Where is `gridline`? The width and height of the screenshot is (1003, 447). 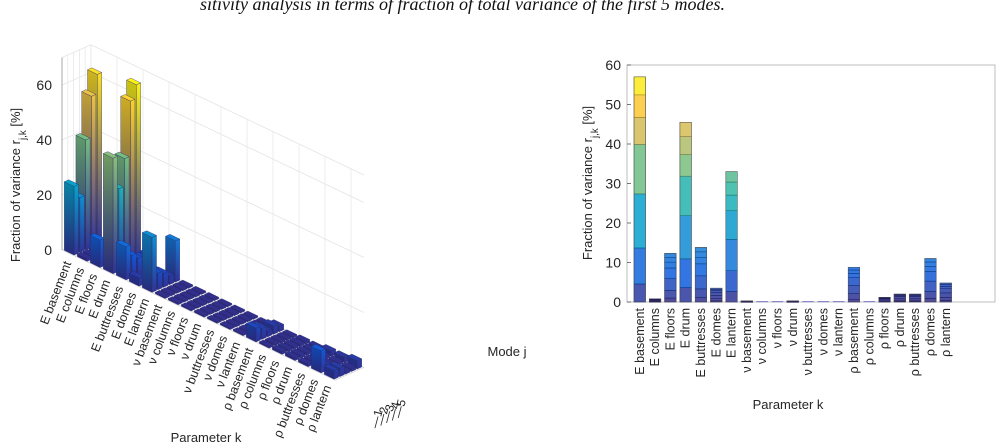 gridline is located at coordinates (349, 374).